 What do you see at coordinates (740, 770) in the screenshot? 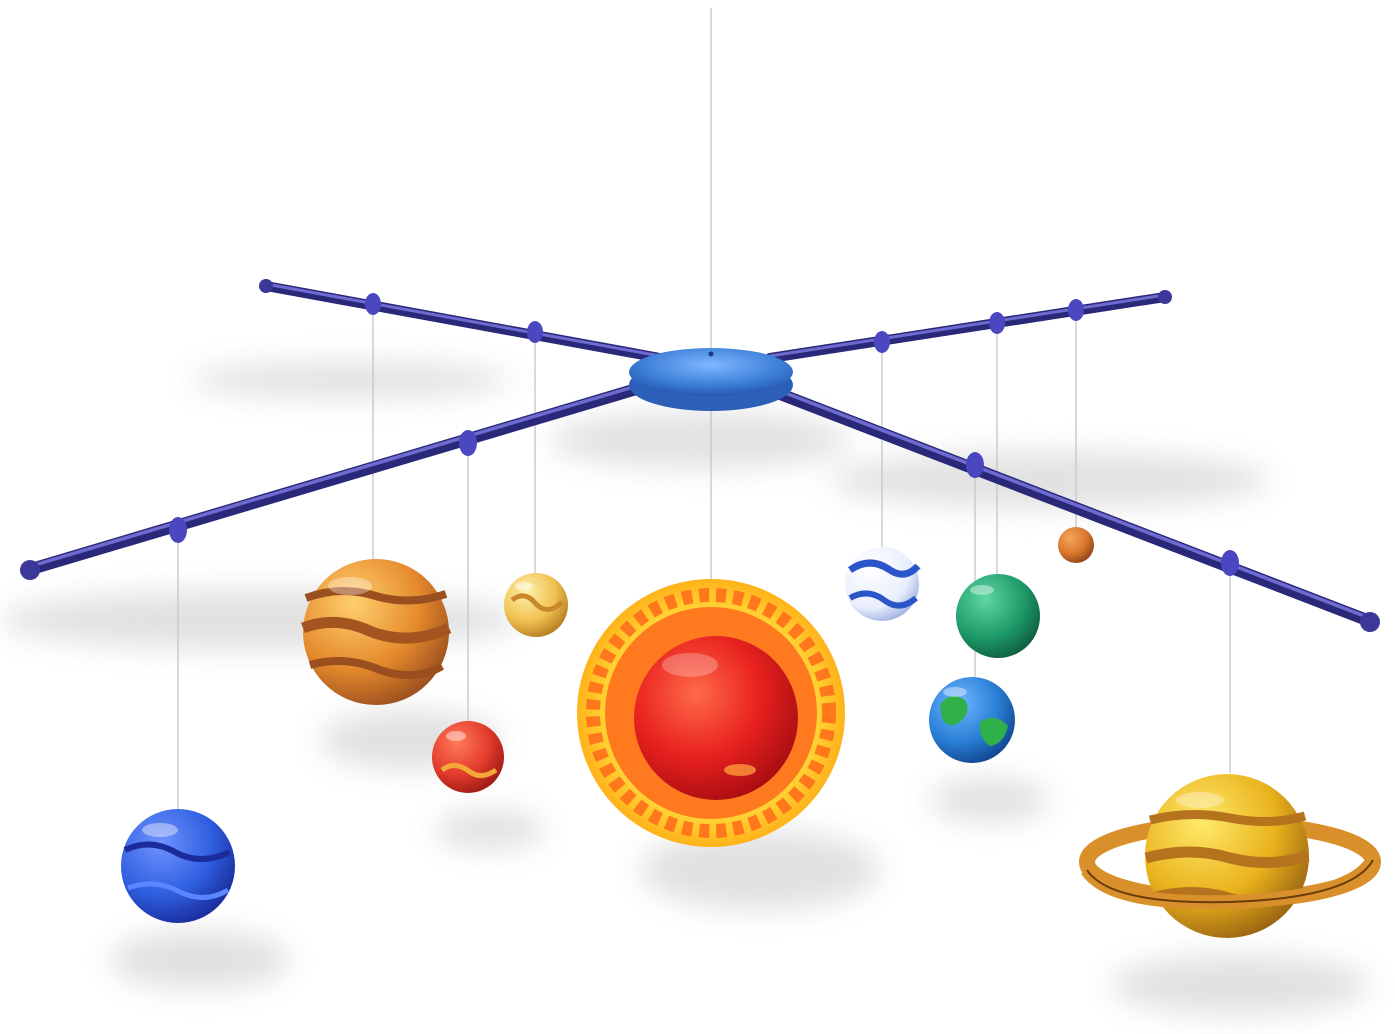
I see `sun-spot` at bounding box center [740, 770].